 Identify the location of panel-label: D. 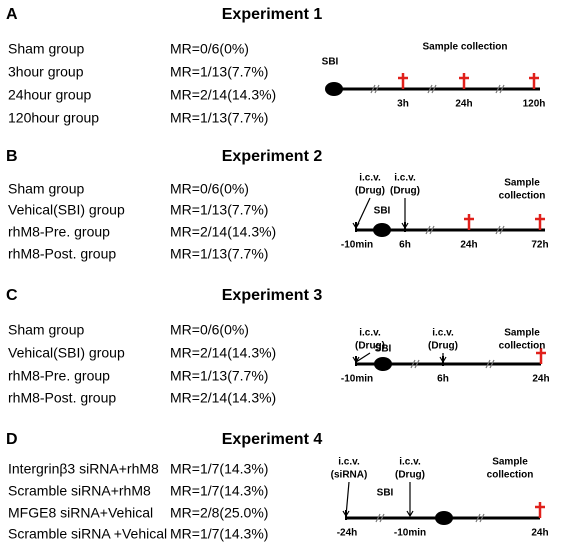
(12, 439).